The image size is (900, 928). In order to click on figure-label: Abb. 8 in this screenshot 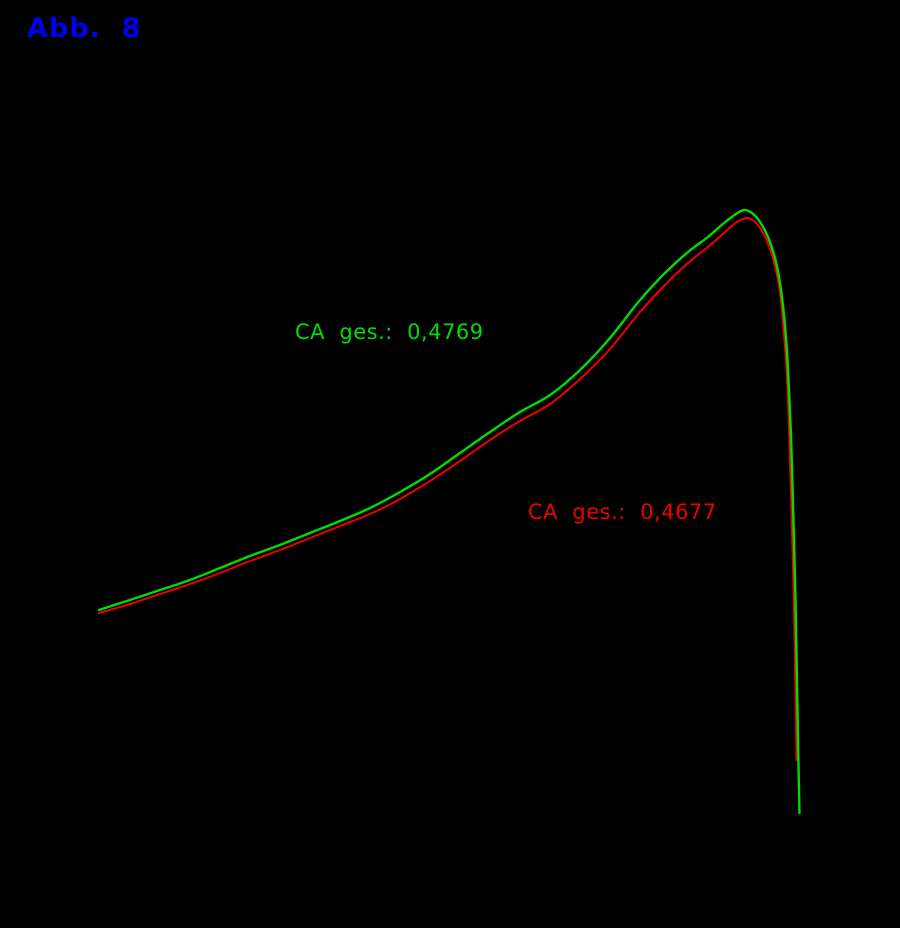, I will do `click(84, 28)`.